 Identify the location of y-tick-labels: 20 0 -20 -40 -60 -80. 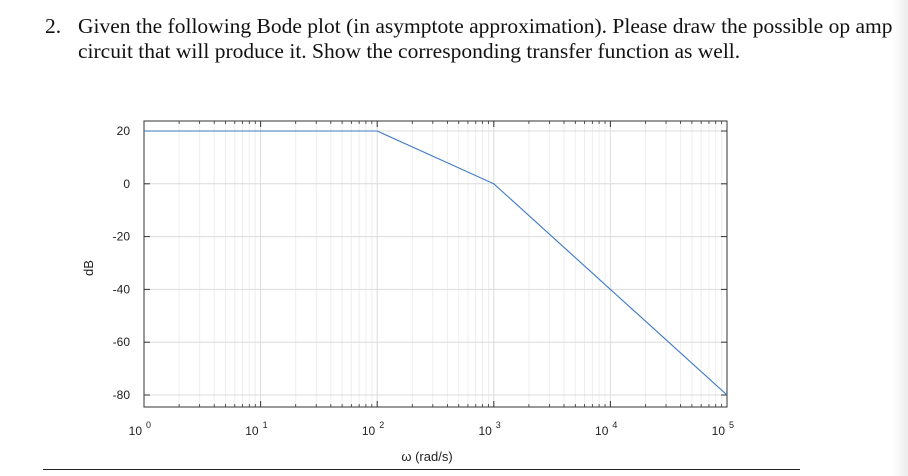
(122, 263).